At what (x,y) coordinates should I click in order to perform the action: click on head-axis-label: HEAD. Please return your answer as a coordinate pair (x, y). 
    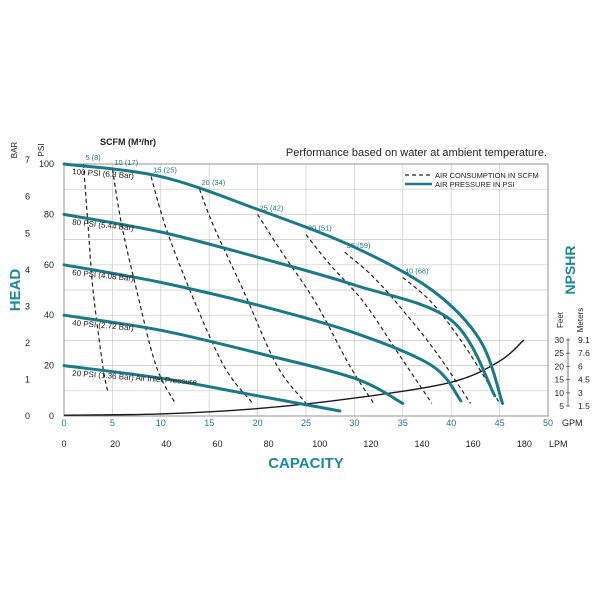
    Looking at the image, I should click on (15, 290).